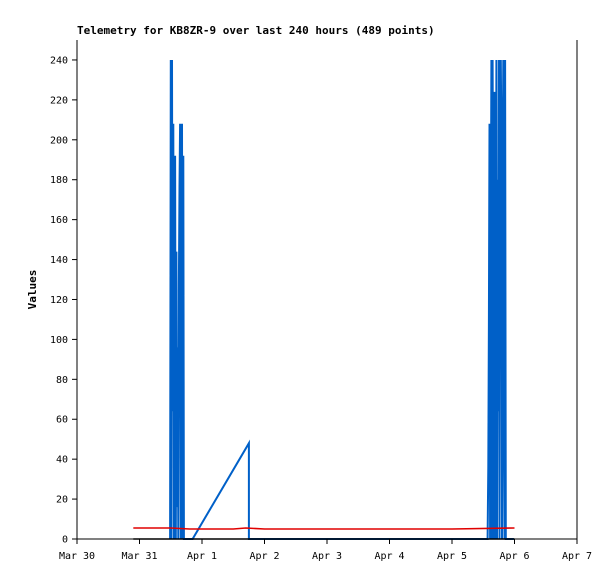  I want to click on x-tick-label: Apr 5, so click(452, 556).